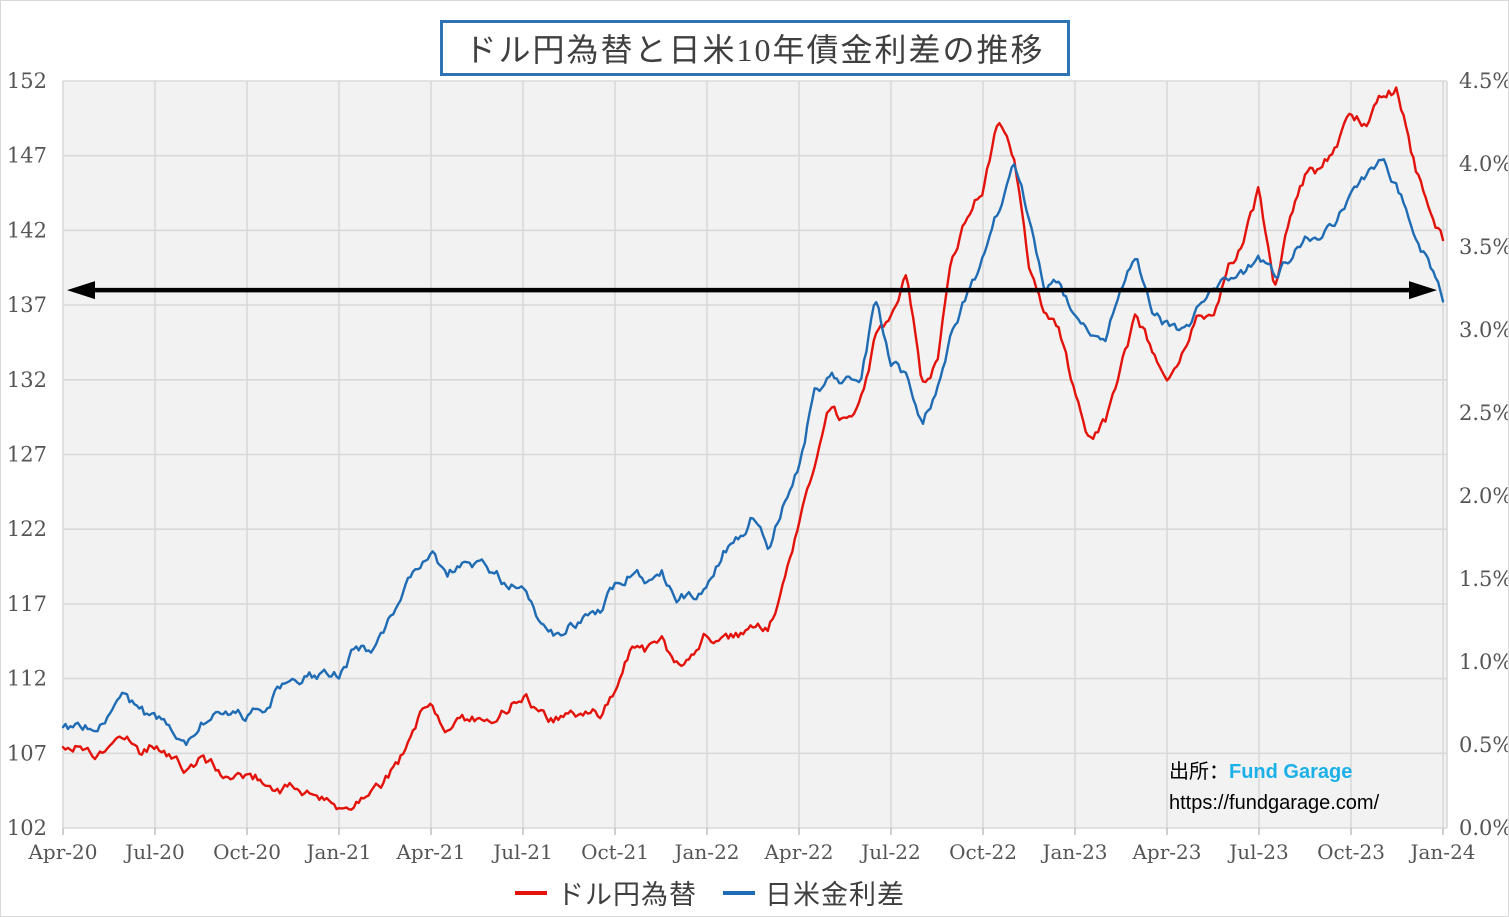 This screenshot has width=1509, height=917. Describe the element at coordinates (705, 852) in the screenshot. I see `x-axis-tick-label: Jan-22` at that location.